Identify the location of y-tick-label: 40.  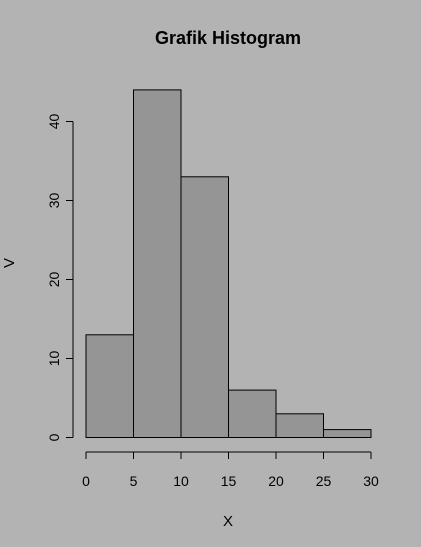
(54, 122).